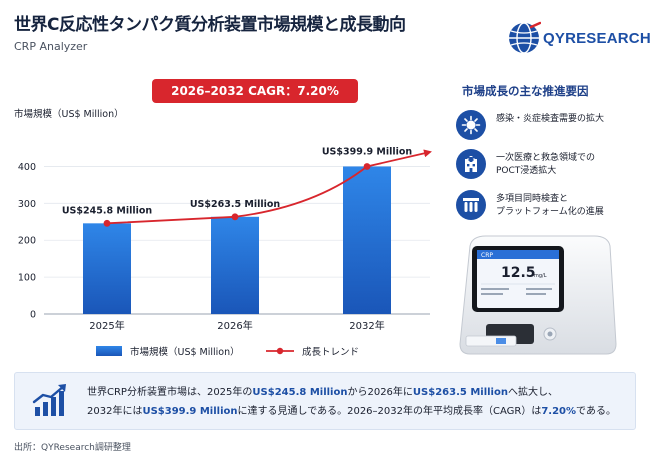  What do you see at coordinates (366, 325) in the screenshot?
I see `x-tick-label: 2032年` at bounding box center [366, 325].